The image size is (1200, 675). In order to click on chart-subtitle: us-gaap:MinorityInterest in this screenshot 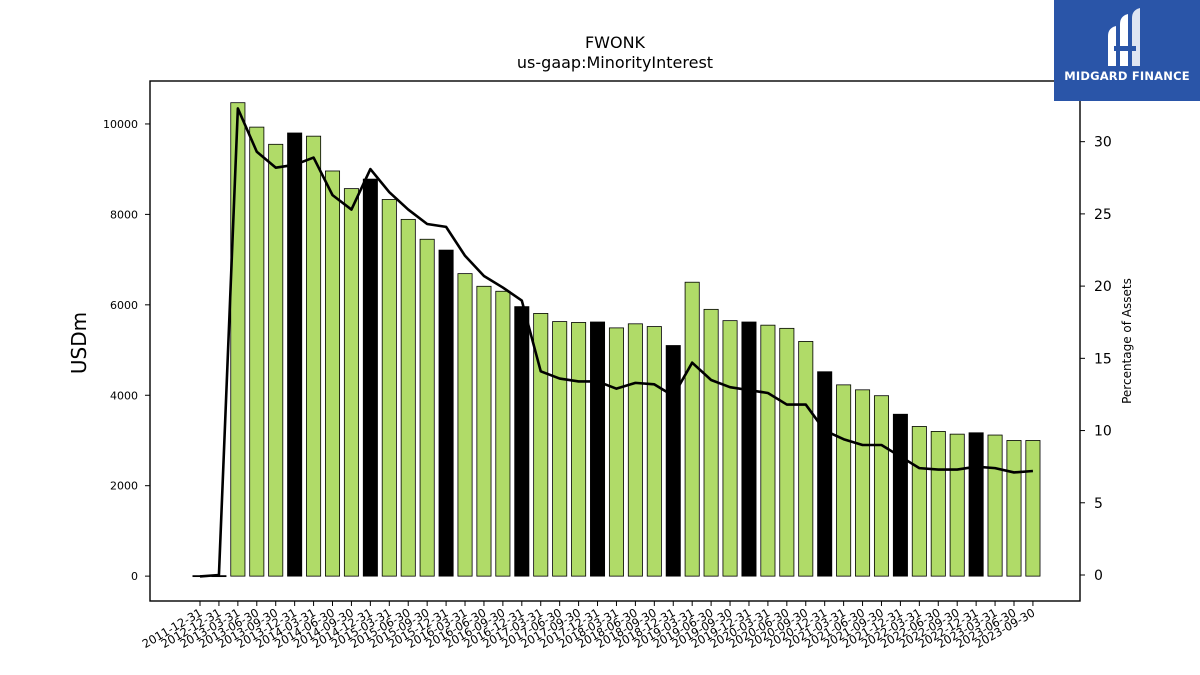, I will do `click(615, 62)`.